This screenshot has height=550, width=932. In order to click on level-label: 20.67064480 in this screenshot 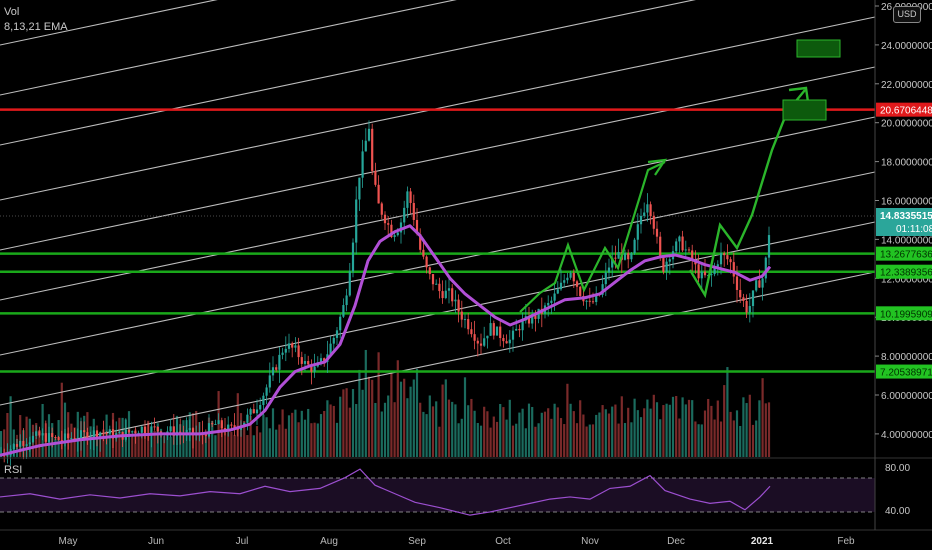, I will do `click(906, 111)`.